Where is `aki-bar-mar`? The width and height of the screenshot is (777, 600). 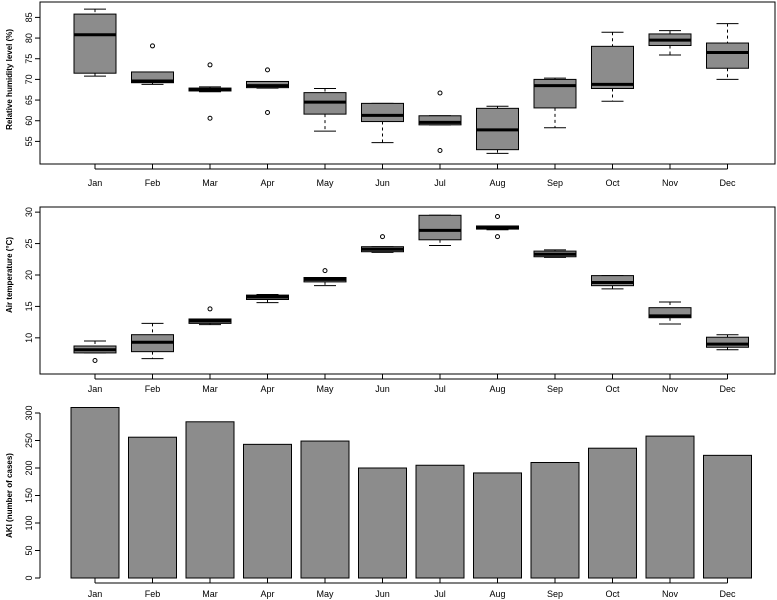
aki-bar-mar is located at coordinates (210, 500).